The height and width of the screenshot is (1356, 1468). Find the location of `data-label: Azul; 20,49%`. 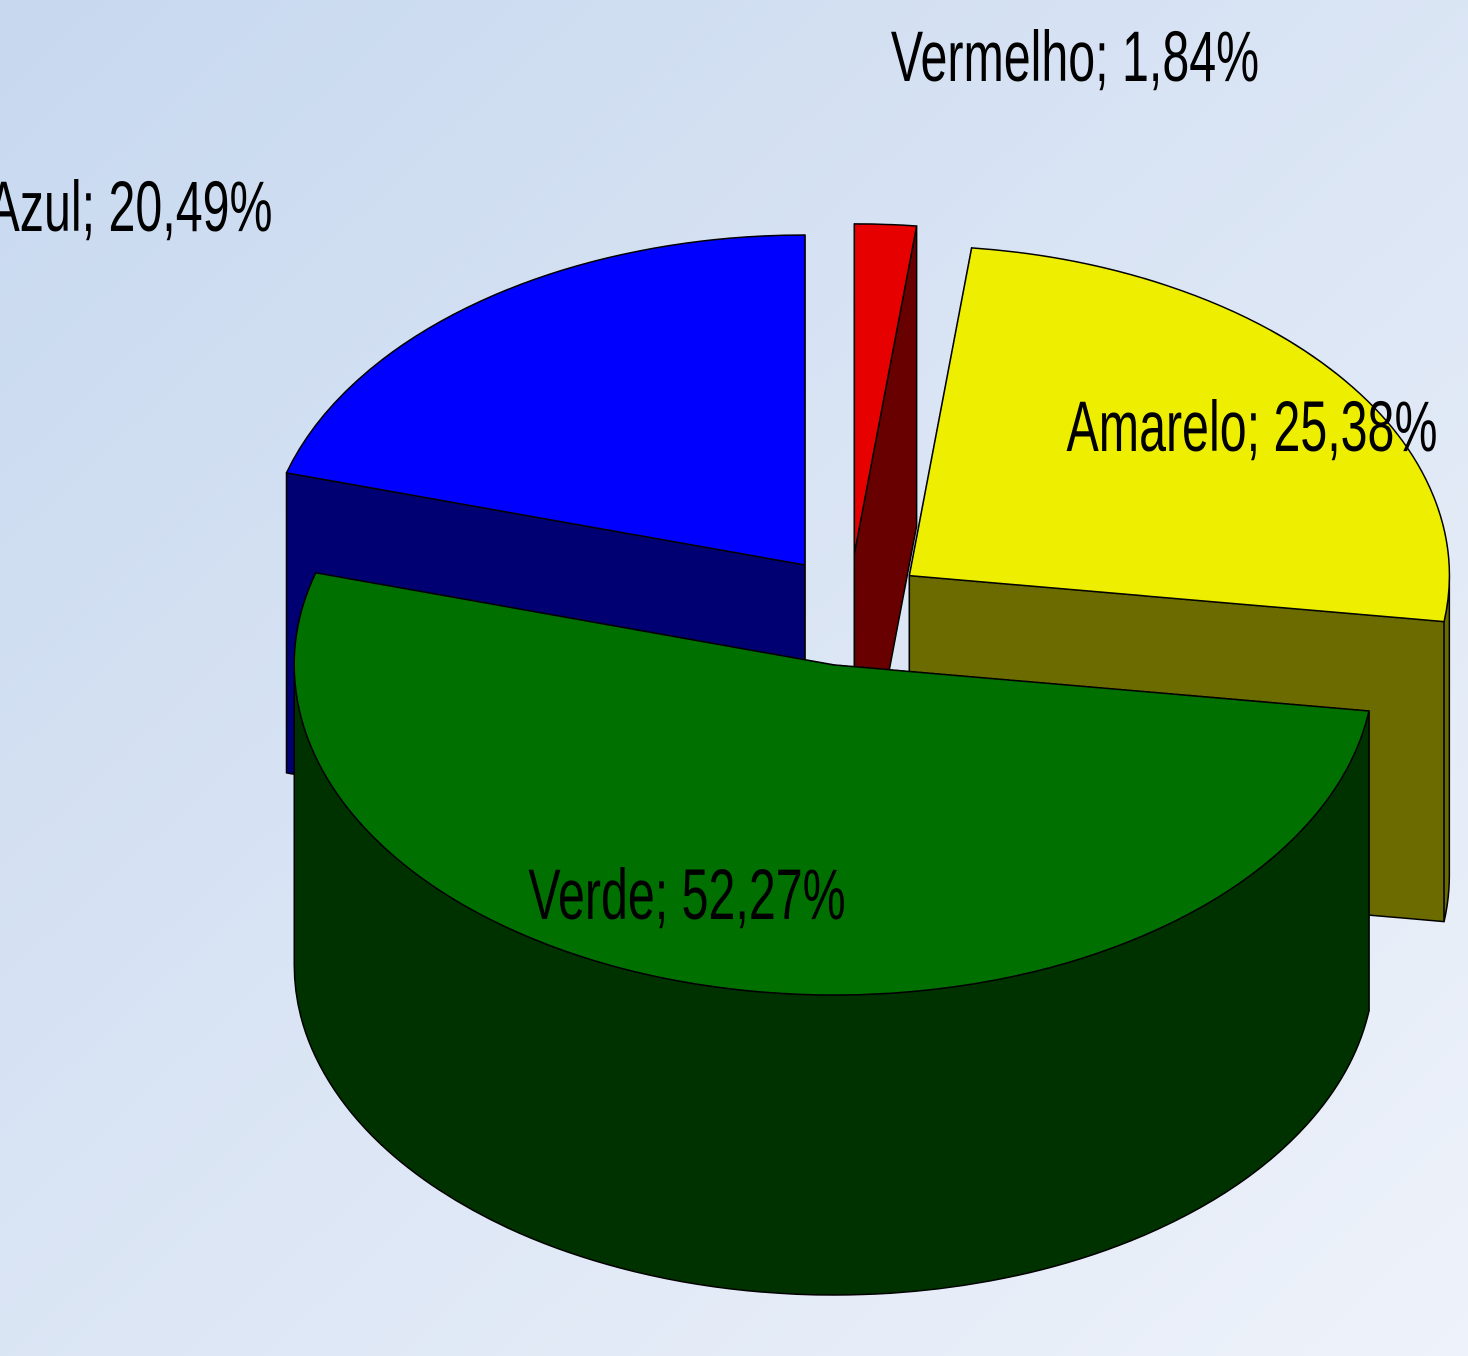

data-label: Azul; 20,49% is located at coordinates (136, 206).